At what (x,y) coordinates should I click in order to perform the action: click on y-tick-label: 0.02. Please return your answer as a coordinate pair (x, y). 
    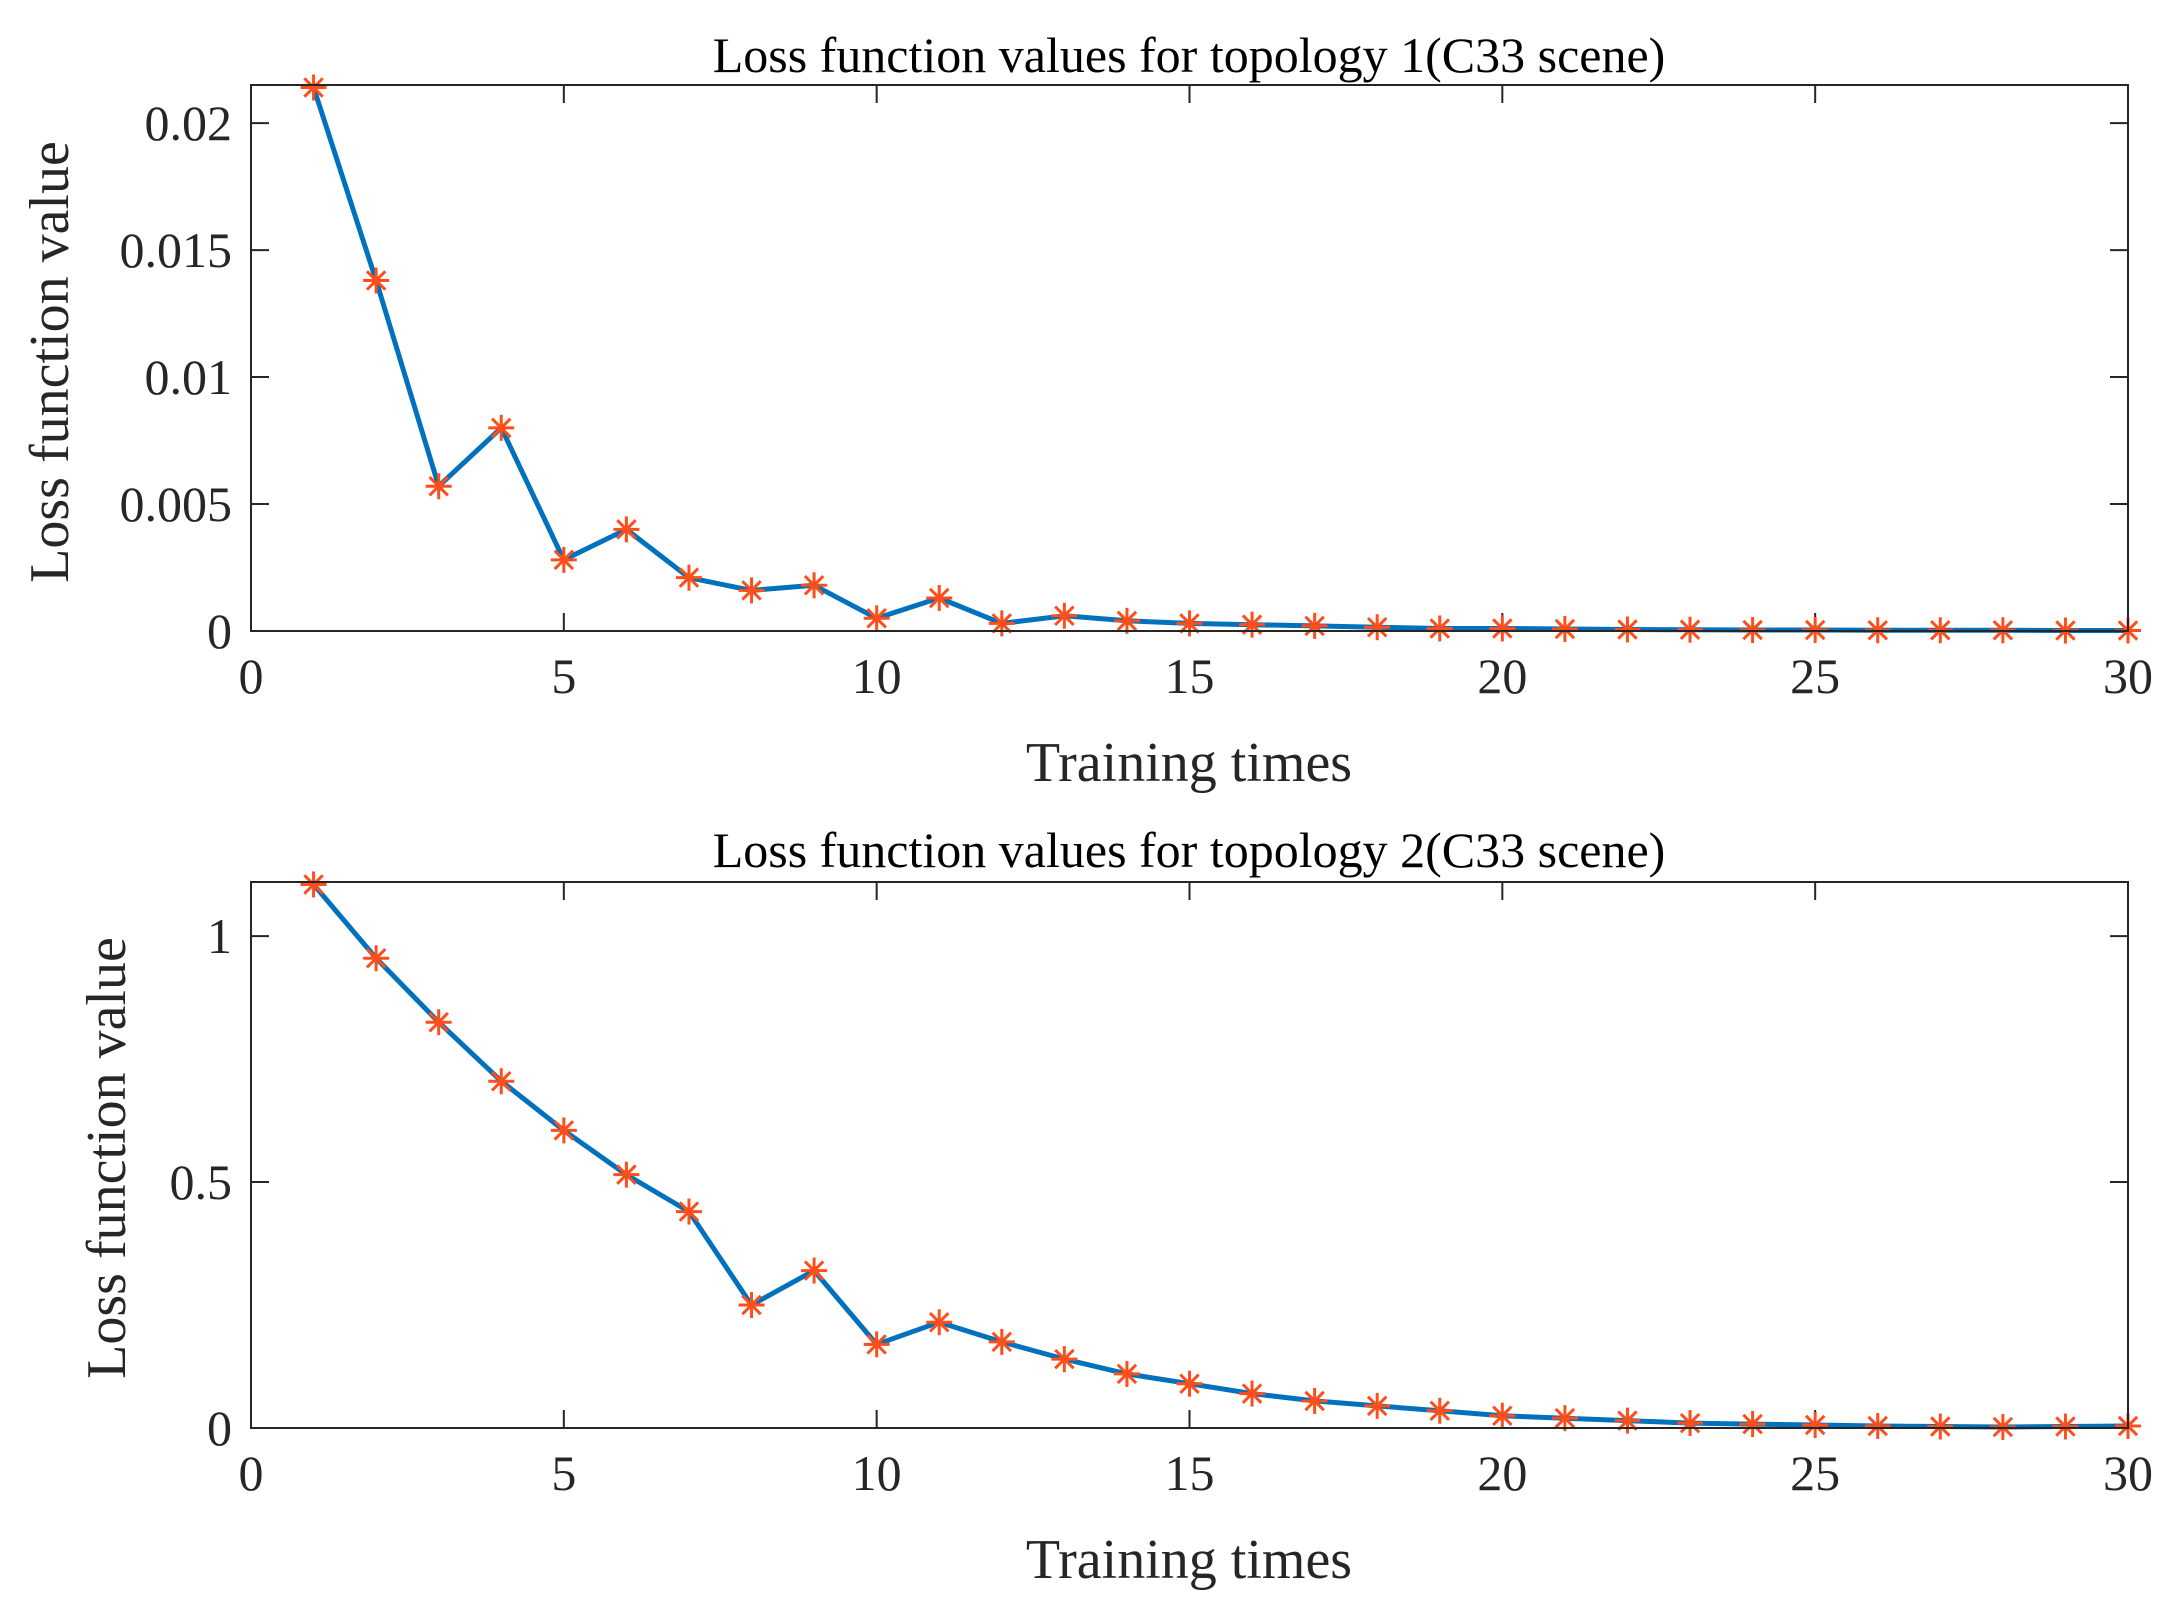
    Looking at the image, I should click on (189, 123).